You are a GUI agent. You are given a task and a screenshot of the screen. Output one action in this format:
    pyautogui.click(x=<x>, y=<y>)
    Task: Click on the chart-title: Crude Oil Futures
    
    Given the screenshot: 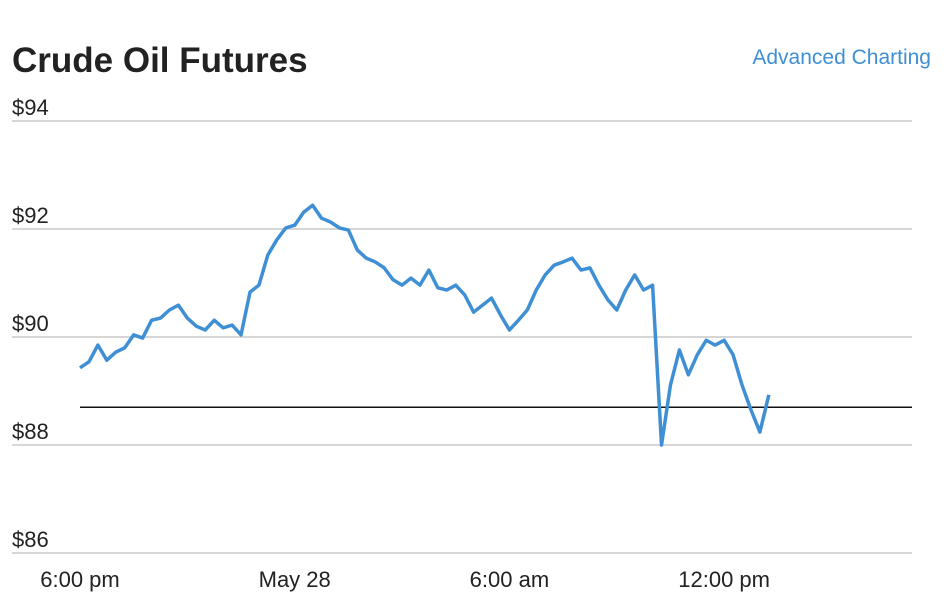 What is the action you would take?
    pyautogui.click(x=160, y=60)
    